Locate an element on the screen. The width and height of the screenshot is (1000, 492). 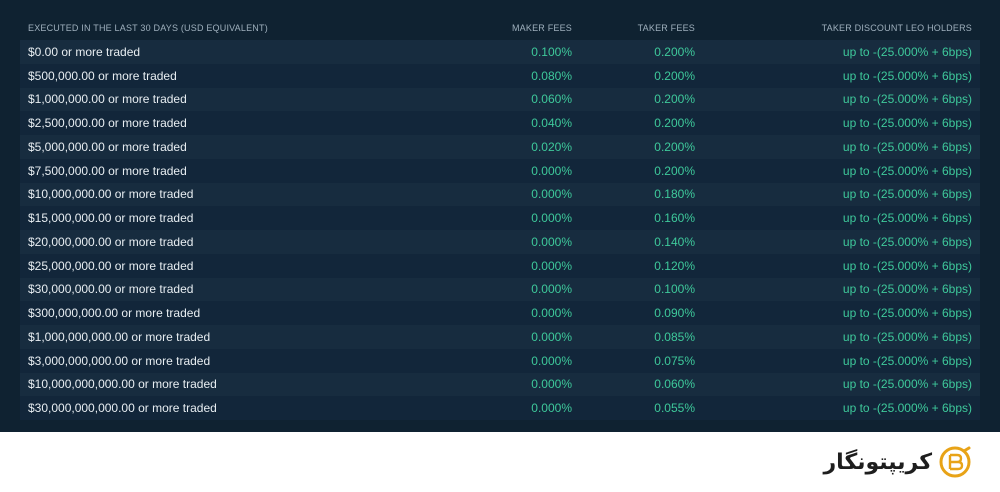
taker-fee-cell: 0.085% is located at coordinates (674, 336).